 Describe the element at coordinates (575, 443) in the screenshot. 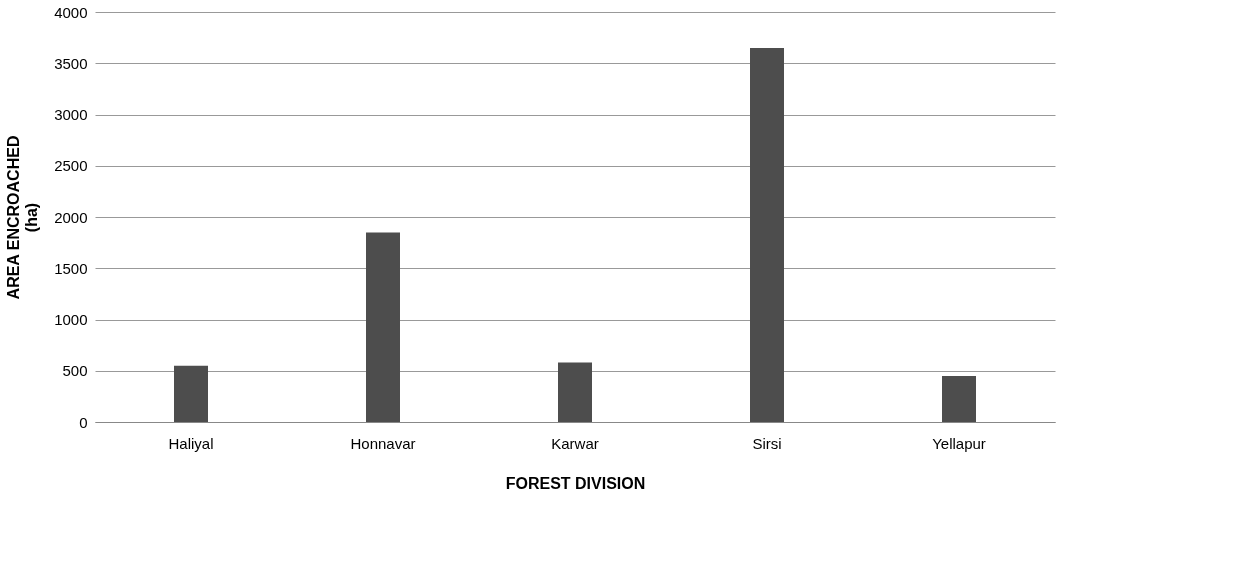

I see `x-tick-label: Karwar` at that location.